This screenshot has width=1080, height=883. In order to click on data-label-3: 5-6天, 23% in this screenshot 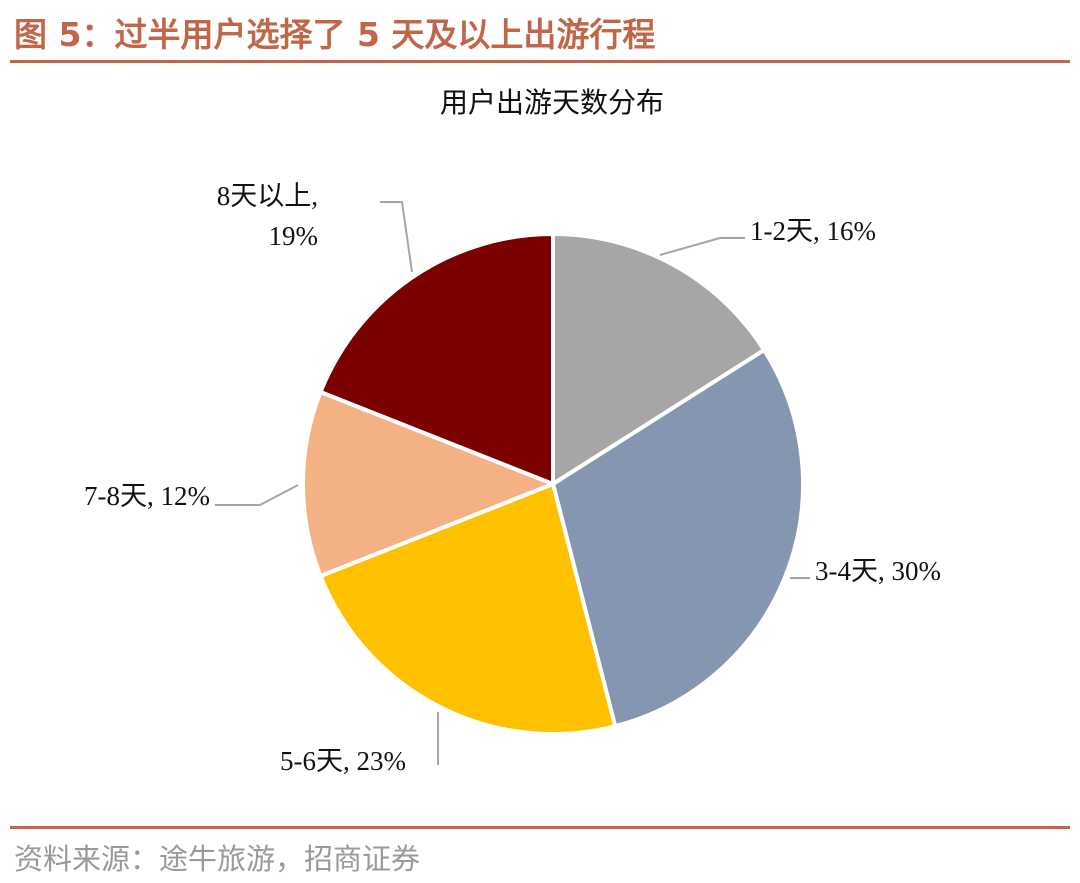, I will do `click(343, 761)`.